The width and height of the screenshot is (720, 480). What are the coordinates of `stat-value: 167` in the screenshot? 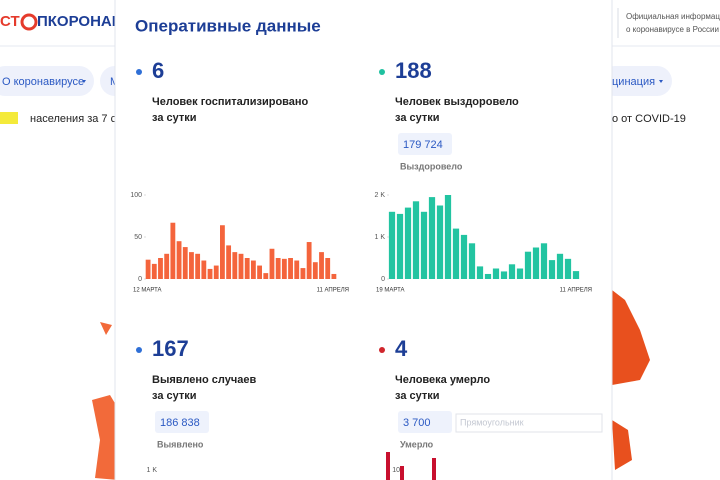 It's located at (170, 348).